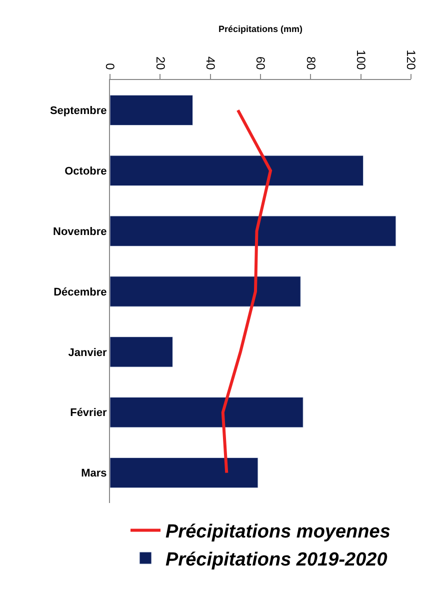 This screenshot has width=431, height=598. What do you see at coordinates (89, 413) in the screenshot?
I see `y-tick-label: Février` at bounding box center [89, 413].